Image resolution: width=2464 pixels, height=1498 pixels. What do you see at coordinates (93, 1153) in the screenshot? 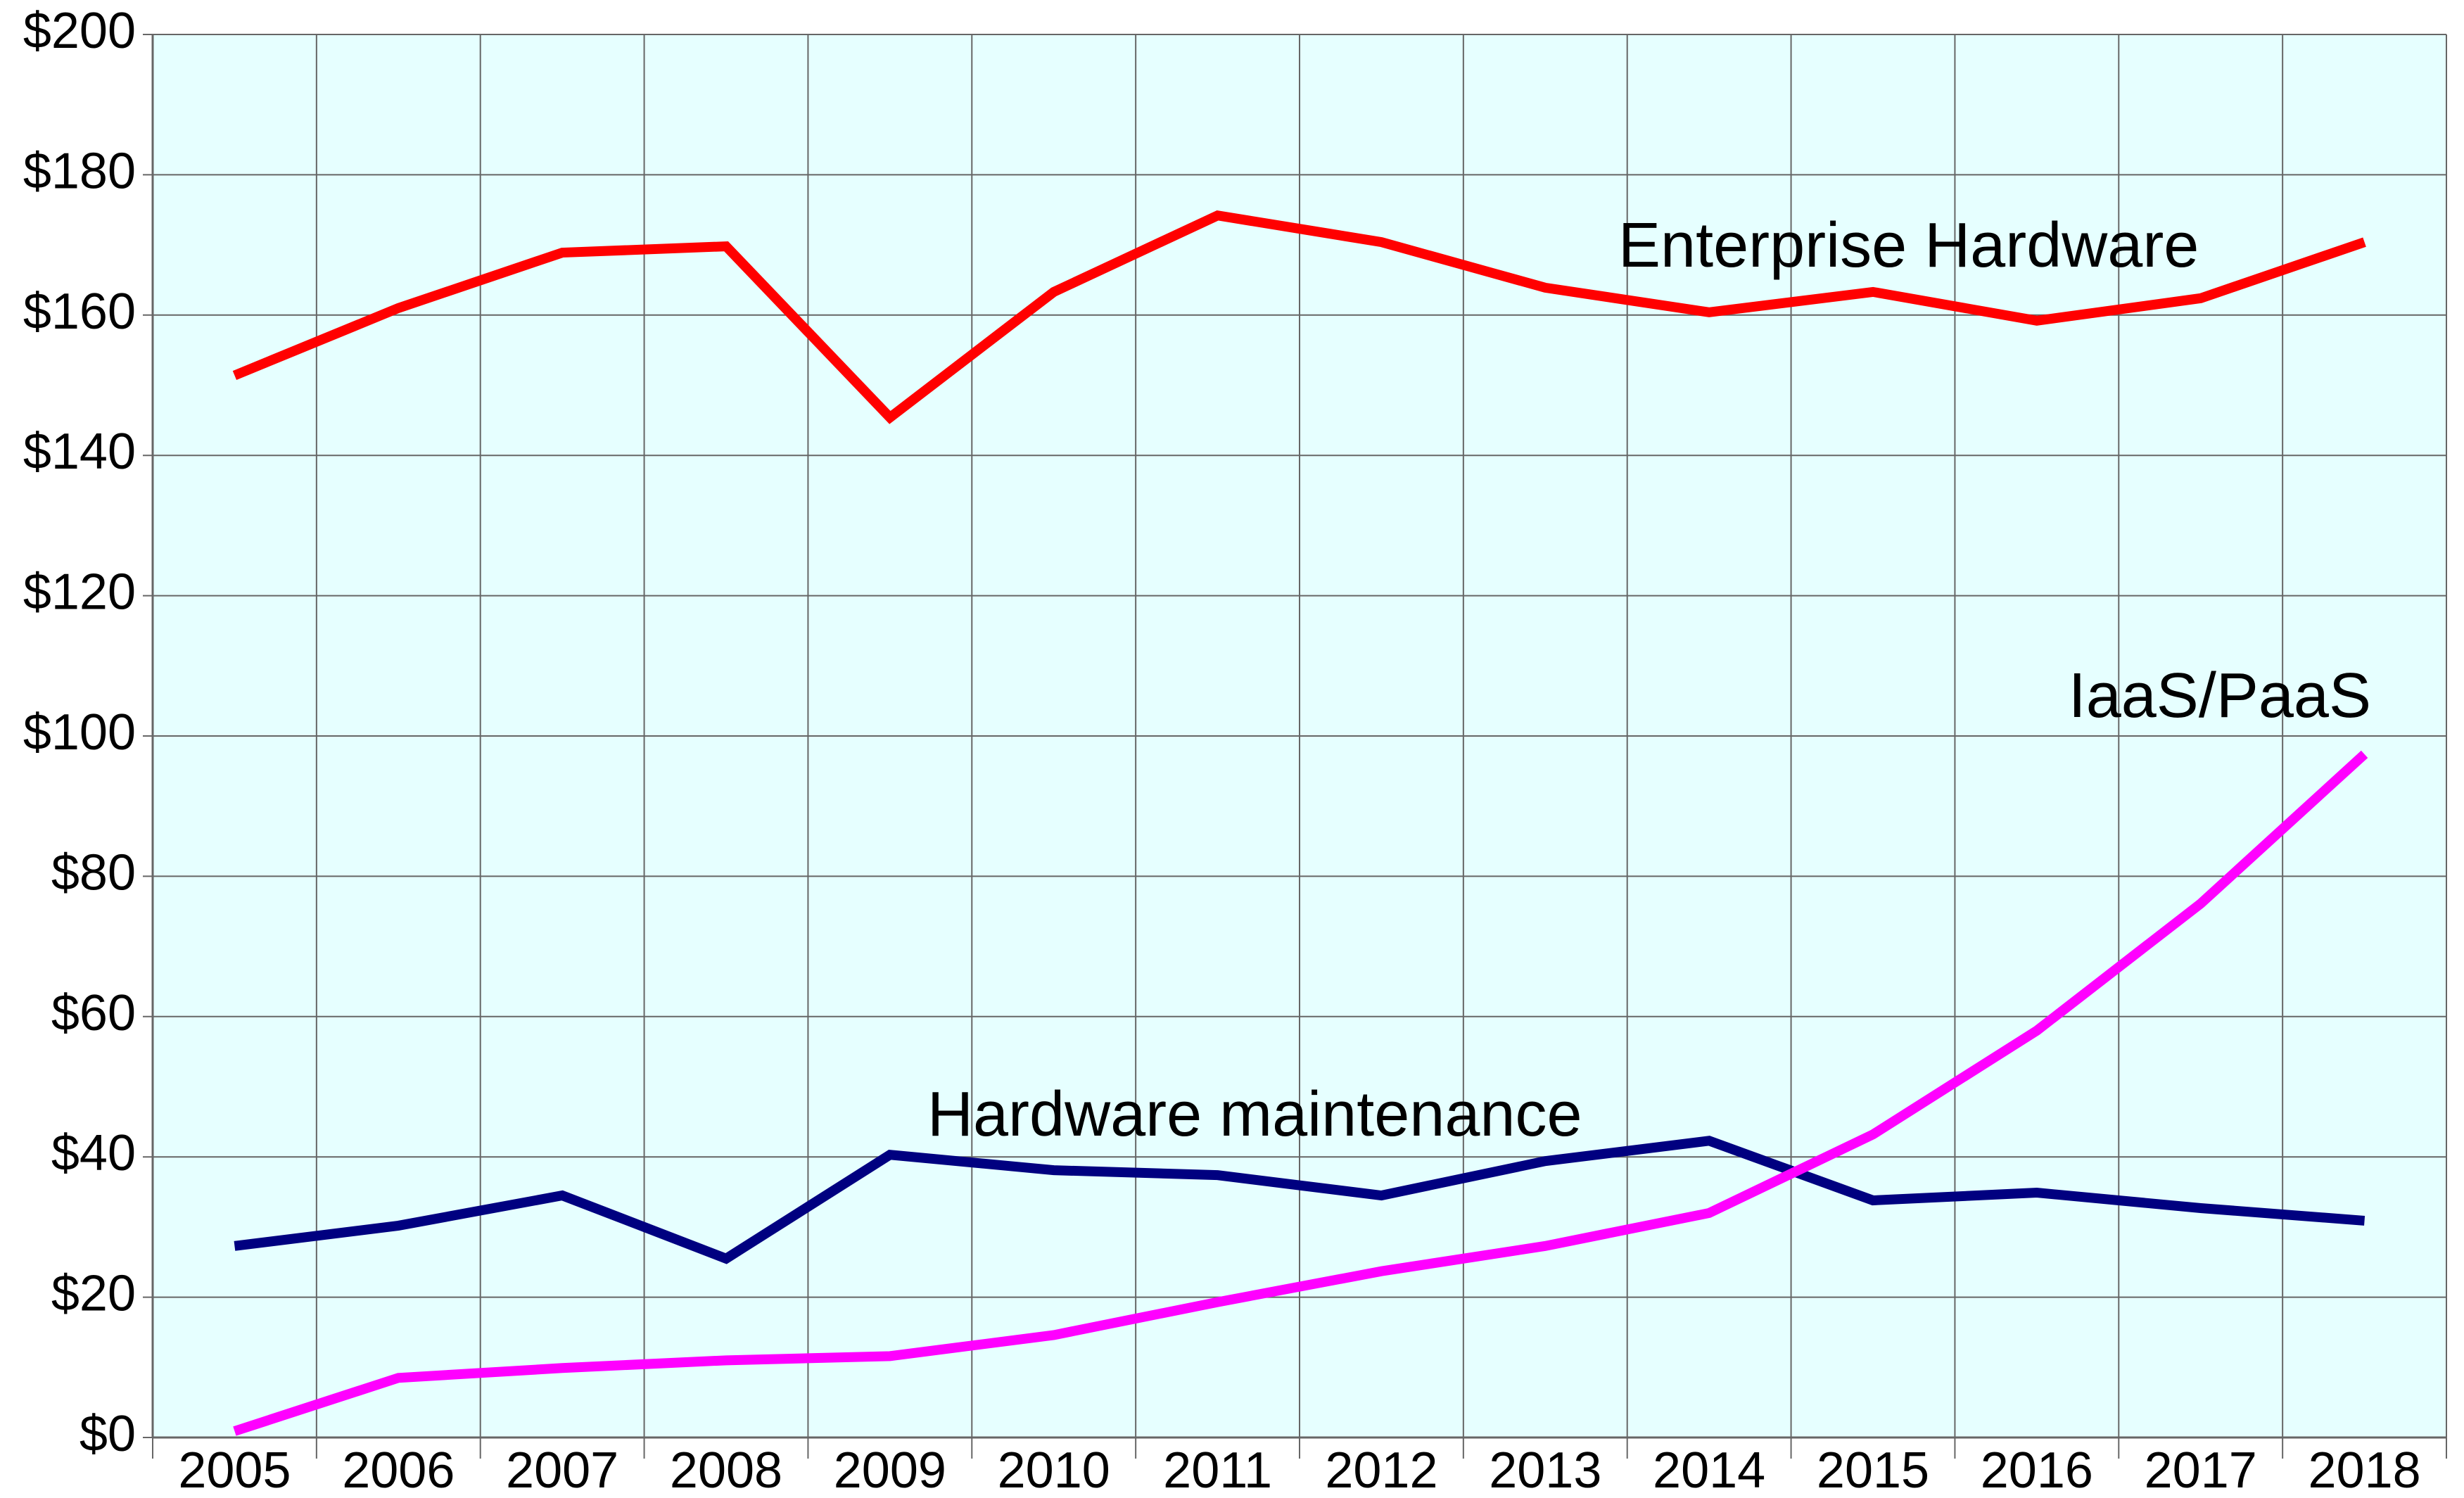
I see `y-tick-label: $40` at bounding box center [93, 1153].